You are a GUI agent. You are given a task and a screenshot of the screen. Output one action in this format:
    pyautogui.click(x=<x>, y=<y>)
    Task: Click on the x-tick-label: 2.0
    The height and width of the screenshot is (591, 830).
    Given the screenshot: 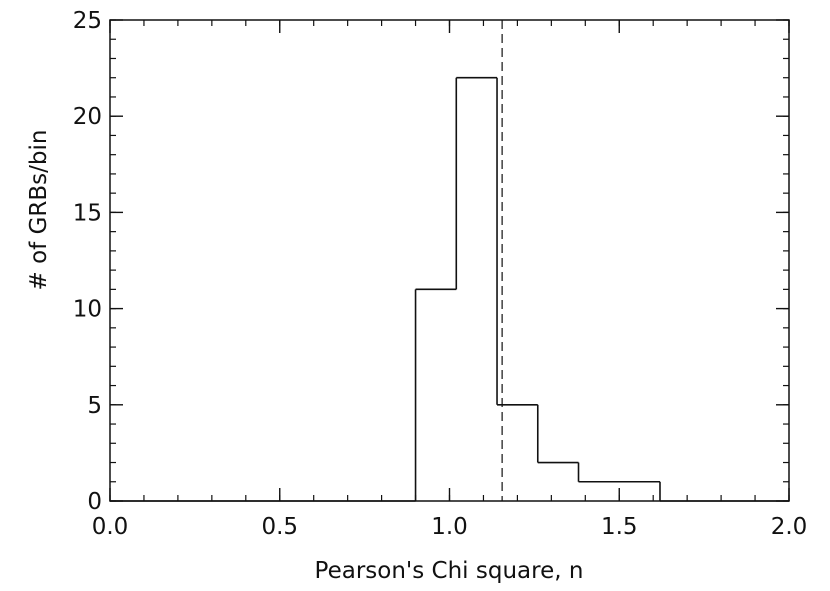 What is the action you would take?
    pyautogui.click(x=789, y=527)
    